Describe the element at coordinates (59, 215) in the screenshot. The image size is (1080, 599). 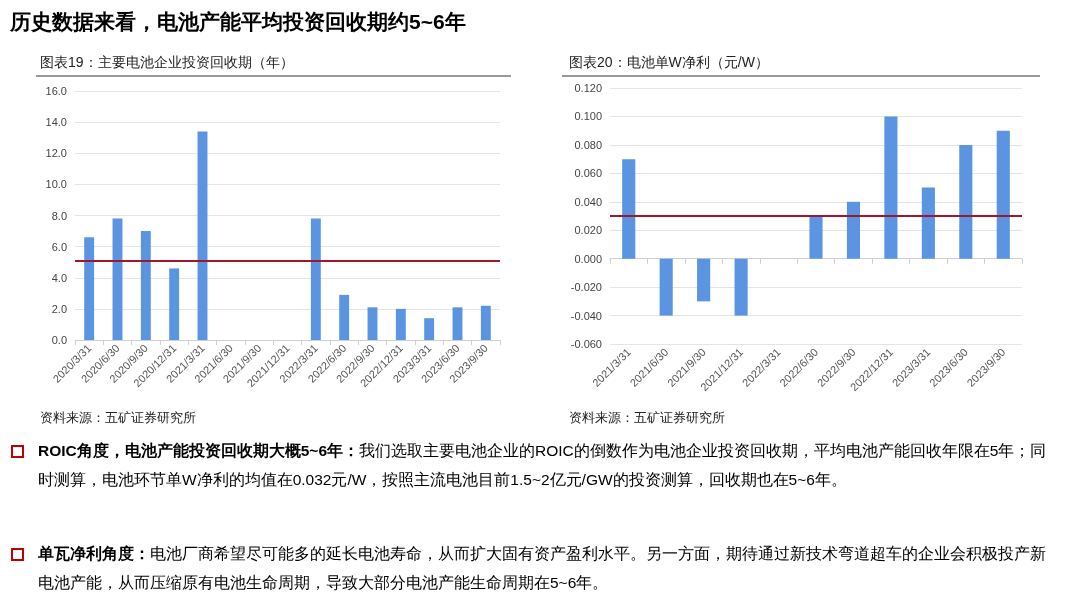
I see `y-tick-label: 8.0` at that location.